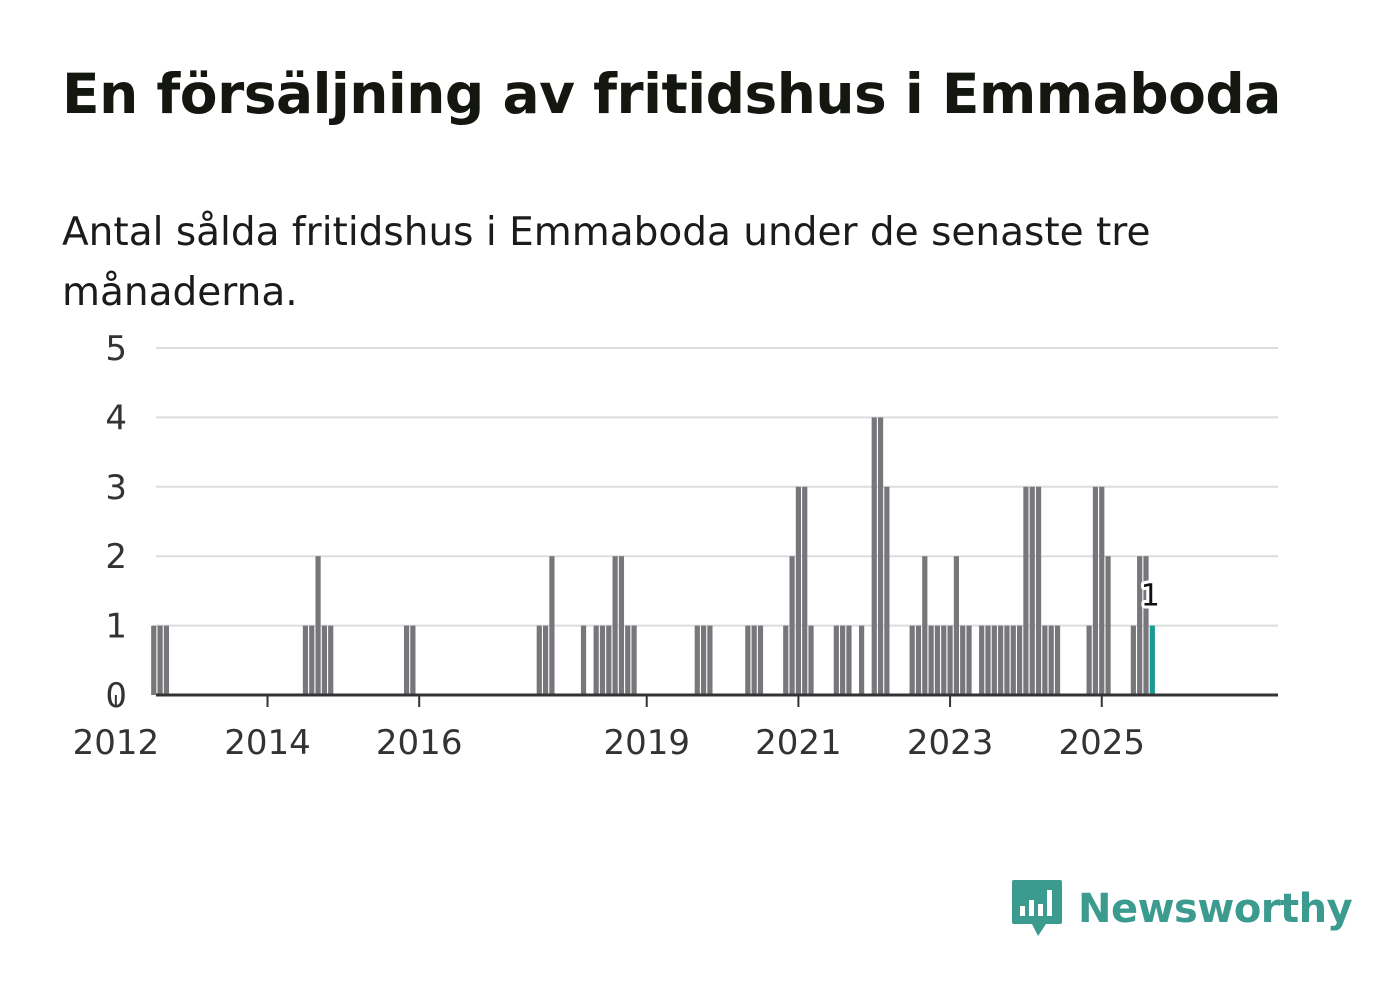 The height and width of the screenshot is (999, 1382). What do you see at coordinates (671, 94) in the screenshot?
I see `chart-title: En försäljning av fritidshus i Emmaboda` at bounding box center [671, 94].